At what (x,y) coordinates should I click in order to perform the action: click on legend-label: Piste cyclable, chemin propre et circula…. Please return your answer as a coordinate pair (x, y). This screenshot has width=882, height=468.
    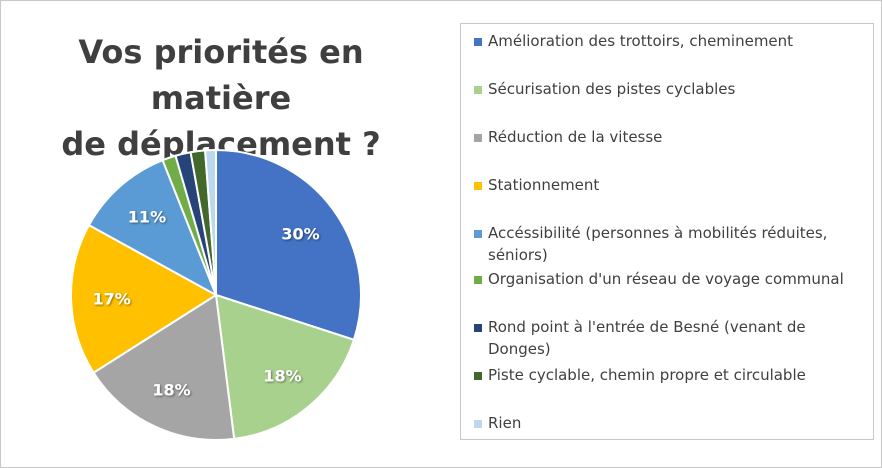
    Looking at the image, I should click on (647, 375).